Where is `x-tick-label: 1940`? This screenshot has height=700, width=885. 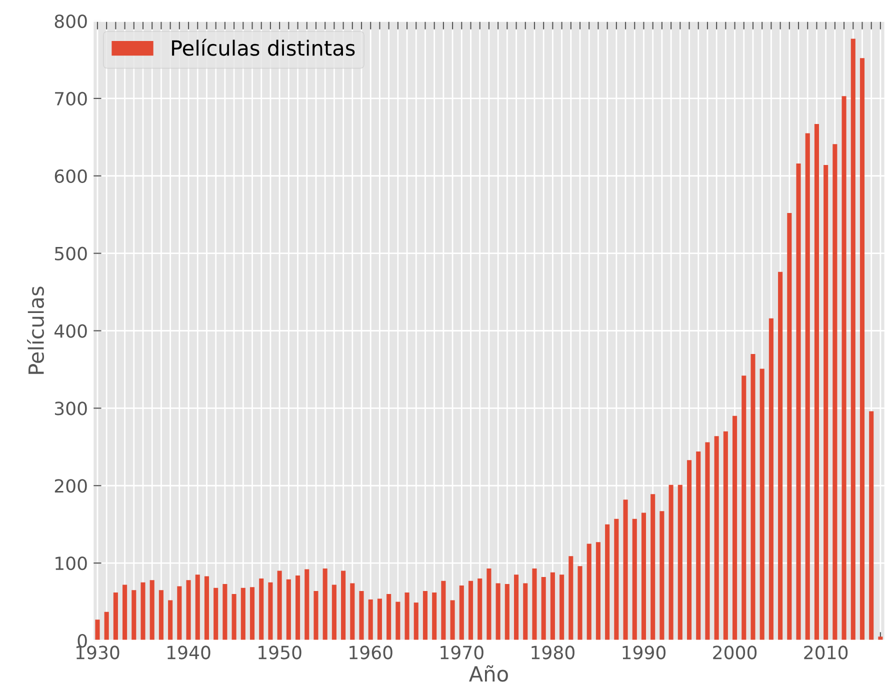
x-tick-label: 1940 is located at coordinates (189, 653).